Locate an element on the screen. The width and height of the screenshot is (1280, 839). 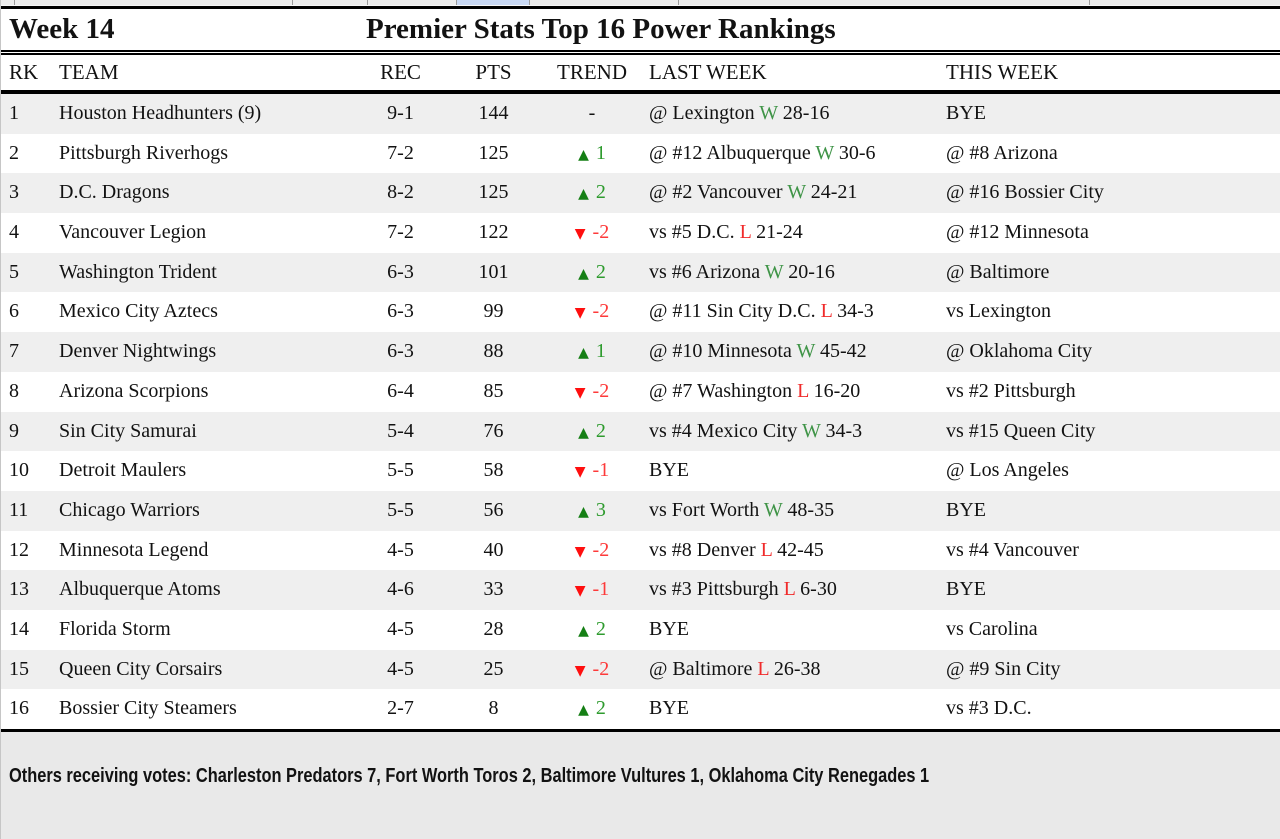
this-week-cell: @ Baltimore is located at coordinates (998, 271).